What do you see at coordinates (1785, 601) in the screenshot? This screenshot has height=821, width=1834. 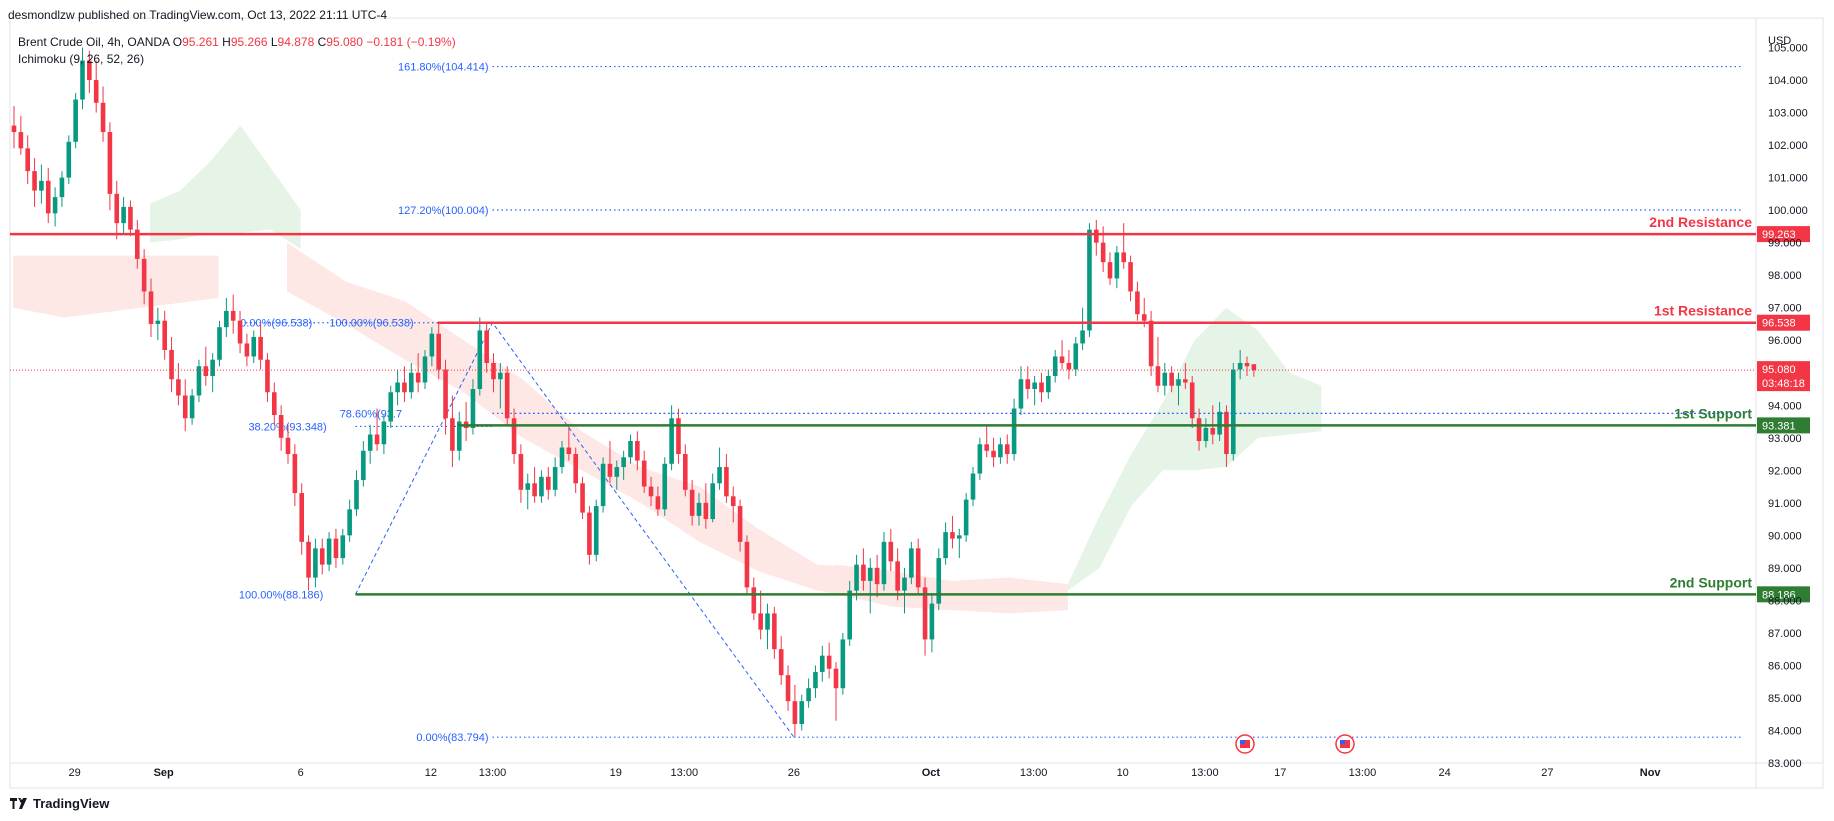 I see `price-tick-5: 88.000` at bounding box center [1785, 601].